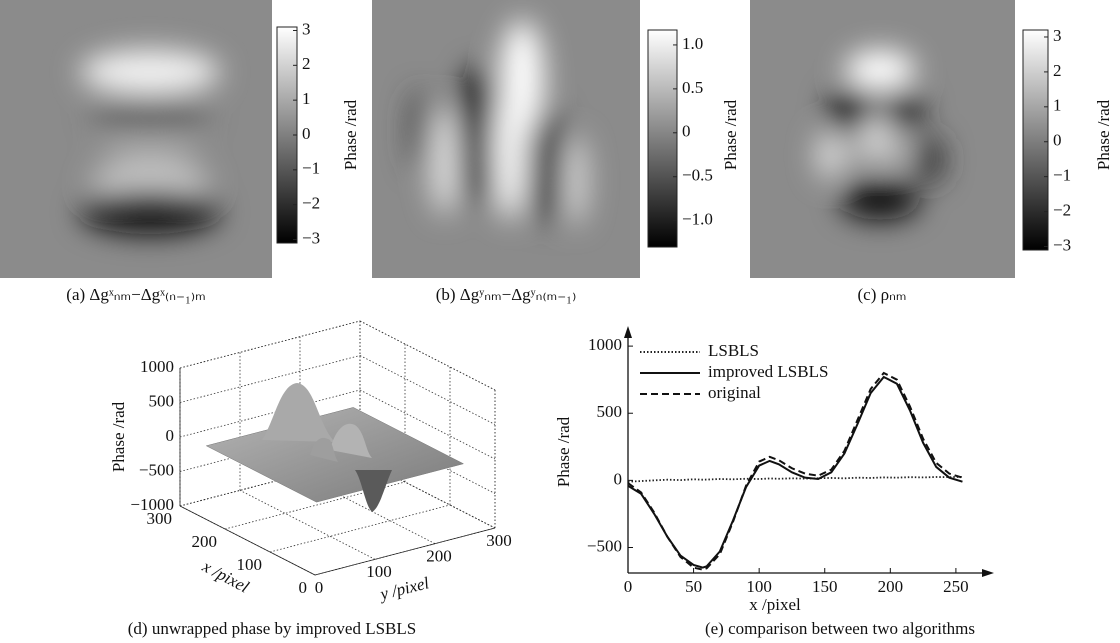 The image size is (1120, 643). What do you see at coordinates (152, 504) in the screenshot?
I see `z-tick-label: −1000` at bounding box center [152, 504].